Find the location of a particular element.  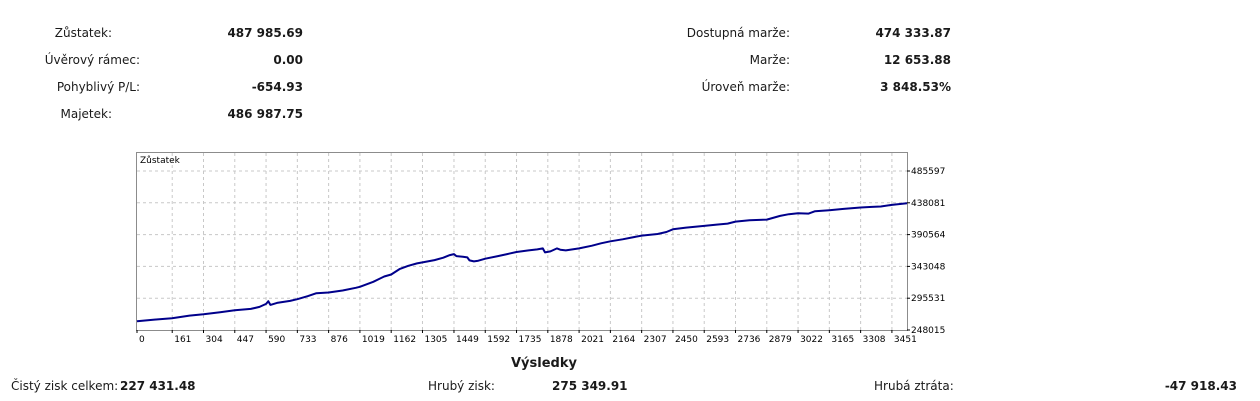

x-tick-label: 1592 is located at coordinates (498, 340).